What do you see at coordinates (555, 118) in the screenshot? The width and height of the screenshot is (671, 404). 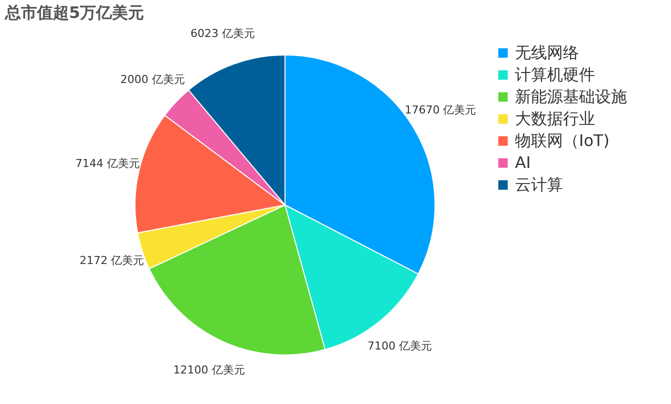 I see `legend-label: 大数据行业` at bounding box center [555, 118].